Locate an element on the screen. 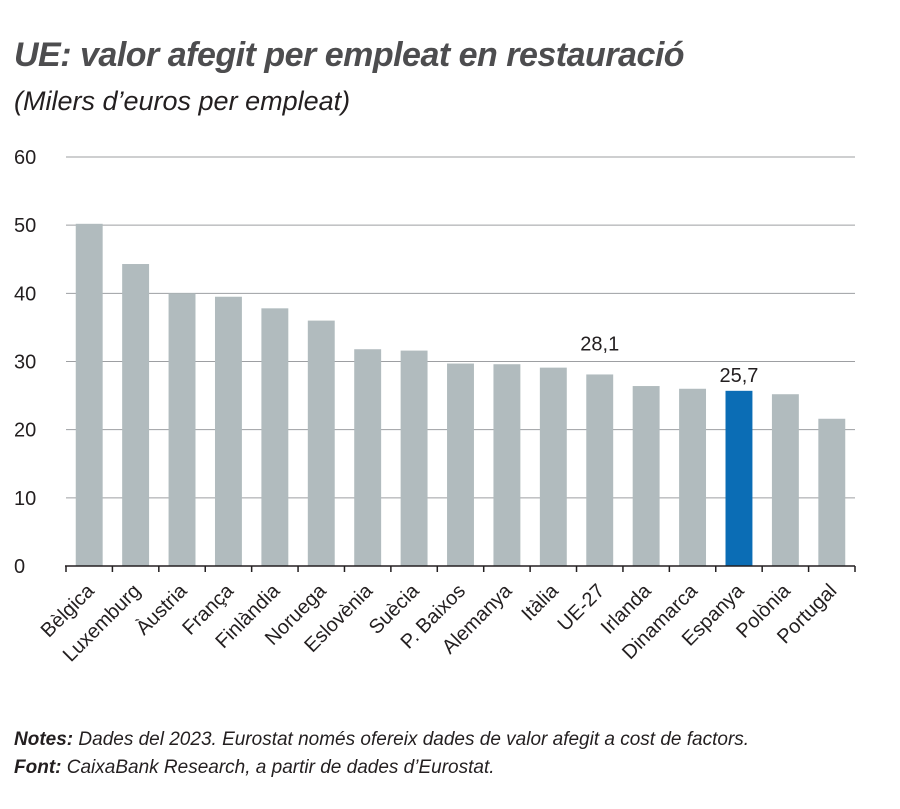 The height and width of the screenshot is (809, 900). notes-label: Notes: is located at coordinates (44, 739).